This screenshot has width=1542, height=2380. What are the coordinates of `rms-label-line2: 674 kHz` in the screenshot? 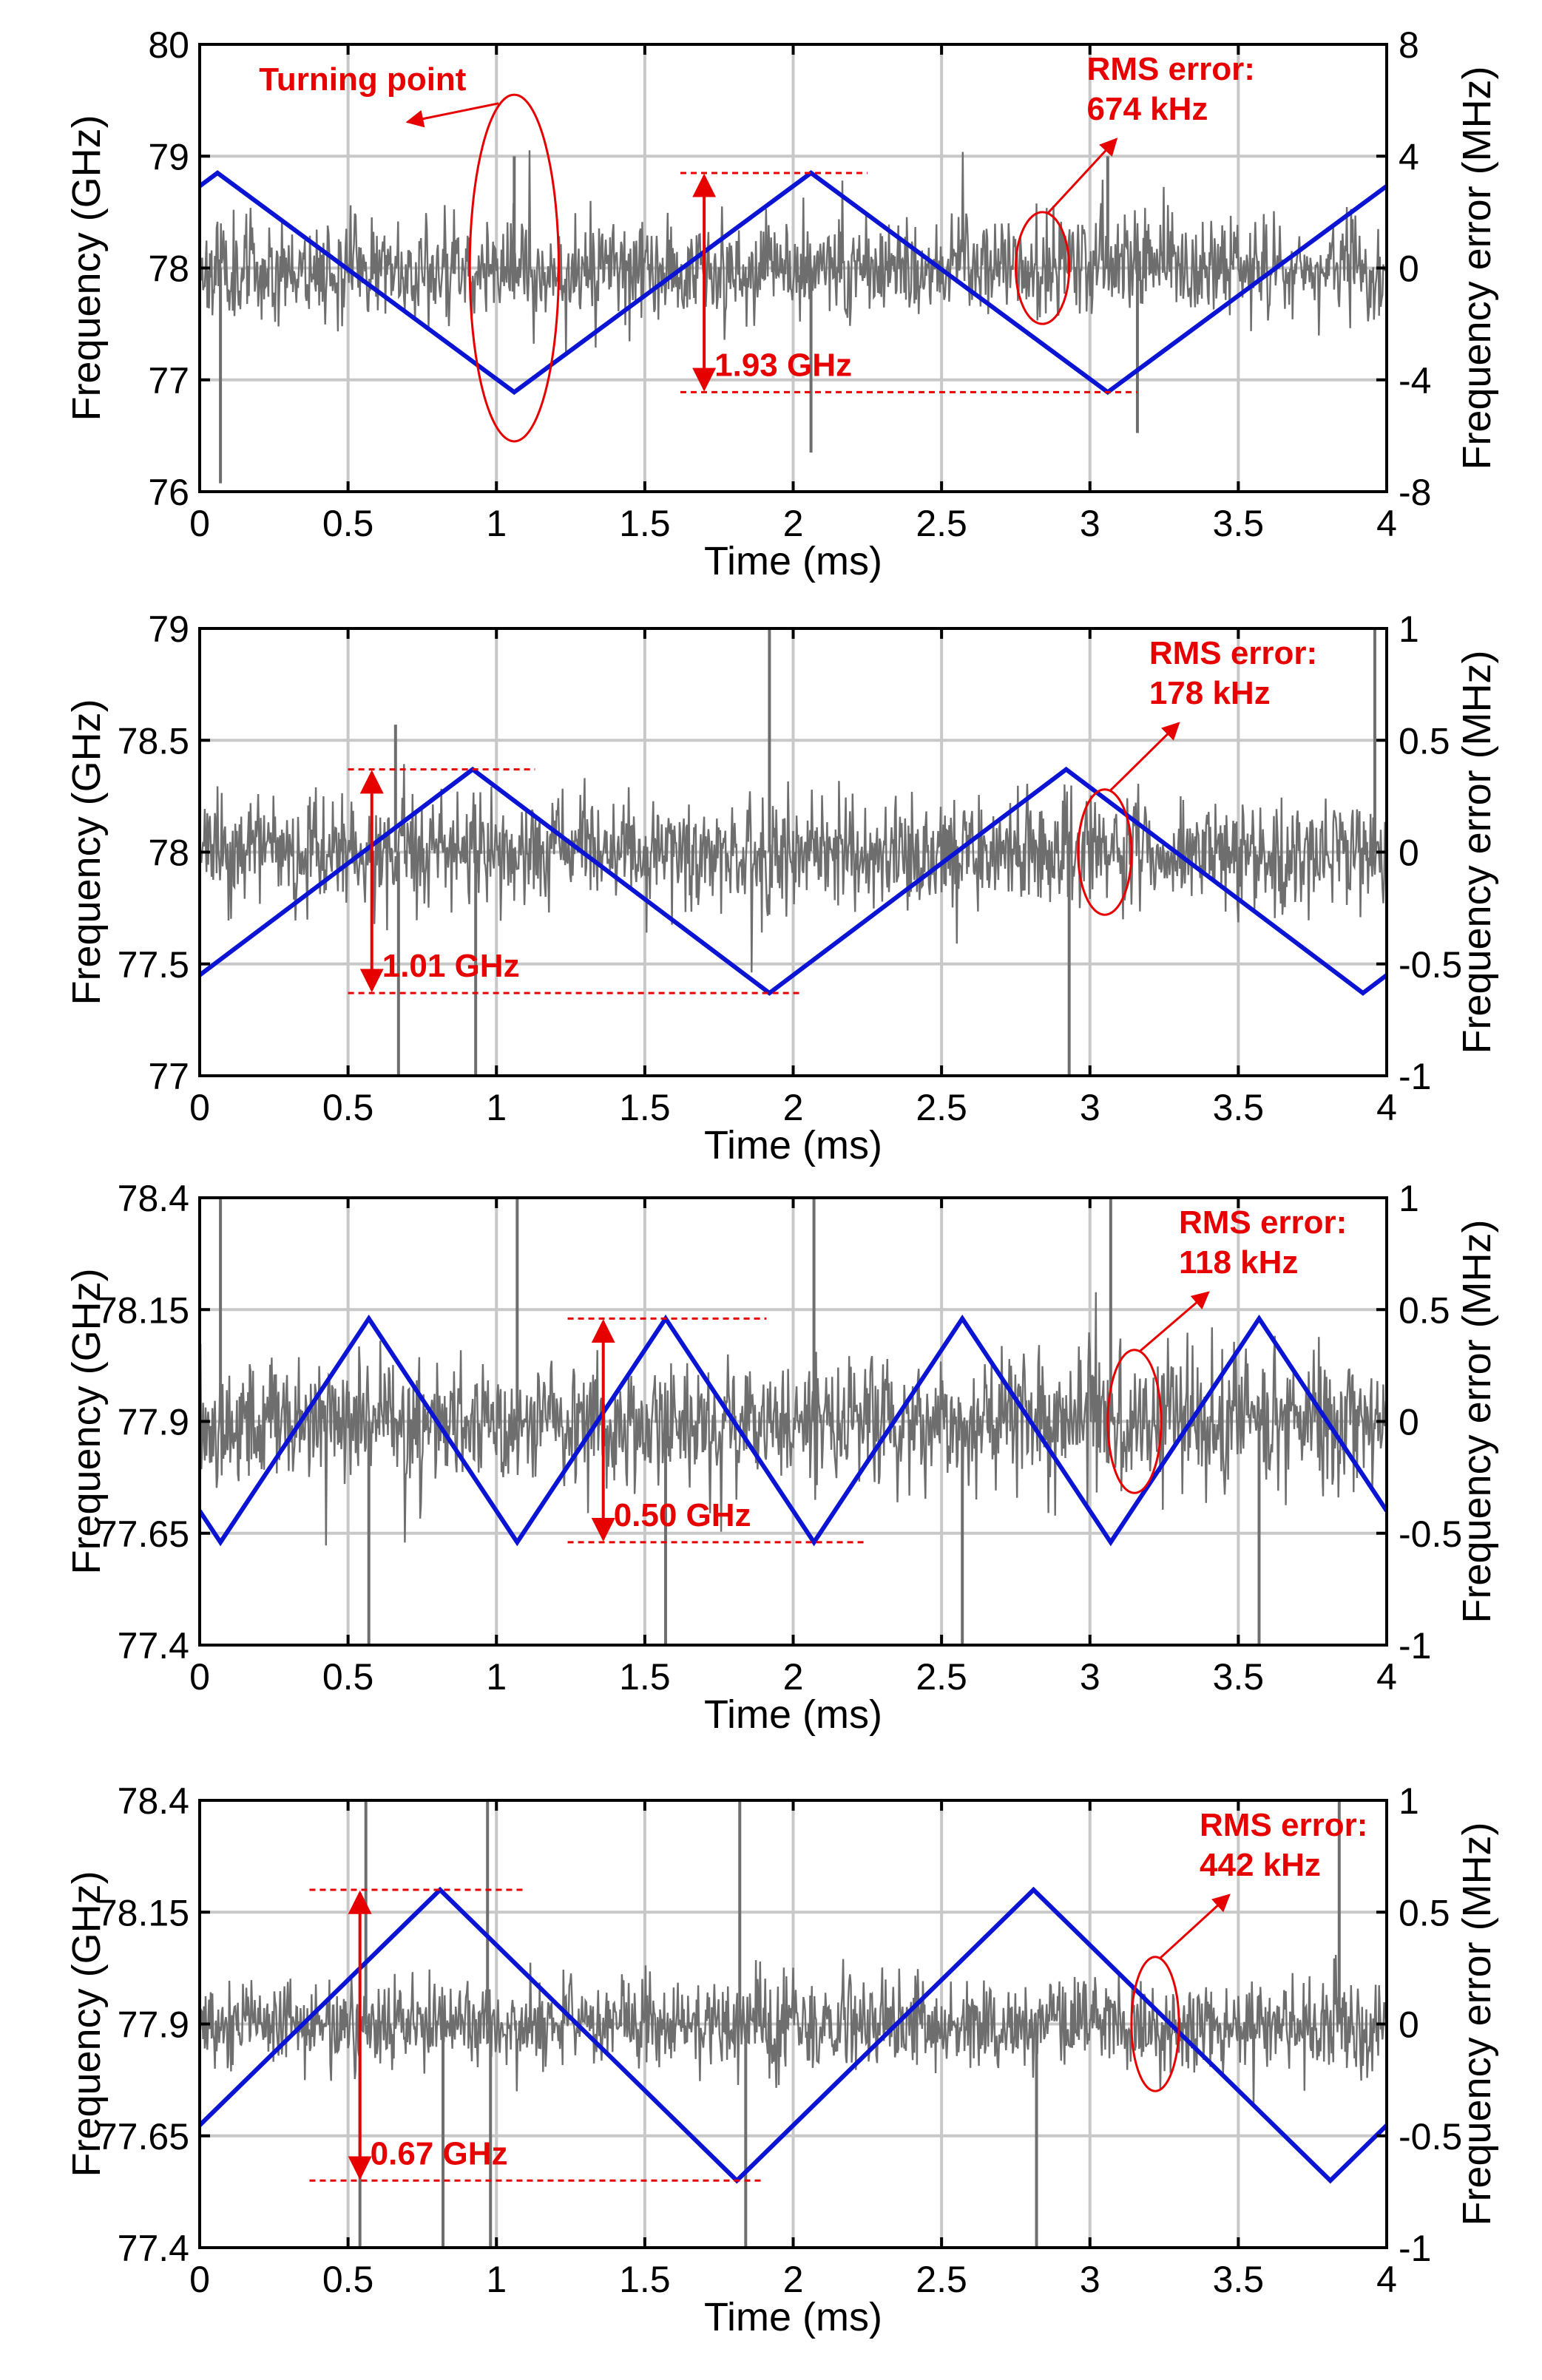 It's located at (1148, 109).